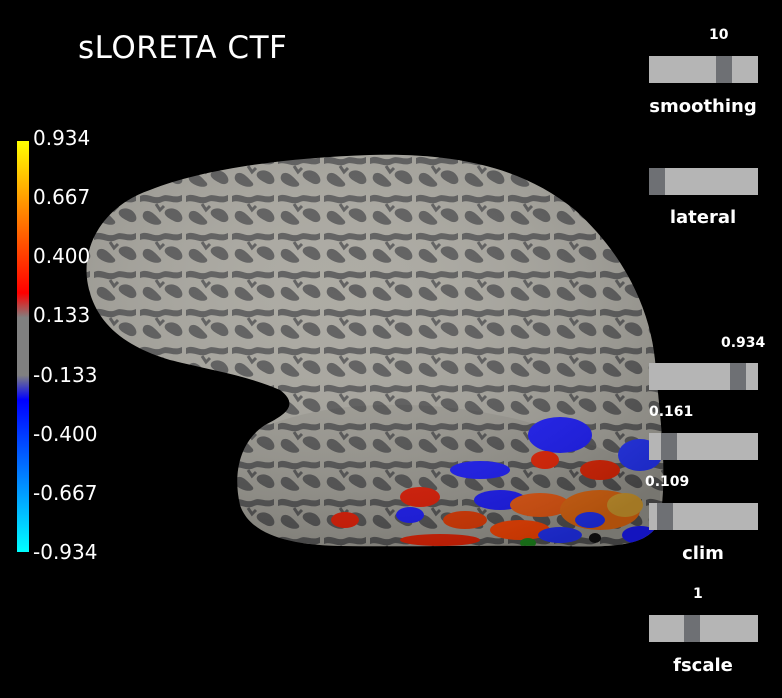  I want to click on lateral-slider-handle, so click(657, 181).